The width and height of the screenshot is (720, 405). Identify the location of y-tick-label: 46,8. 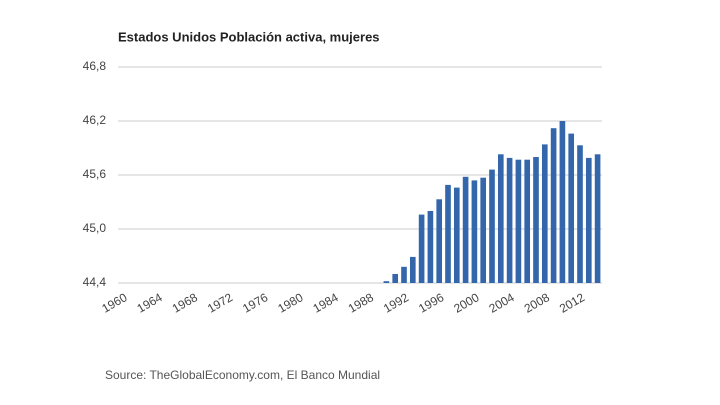
(95, 66).